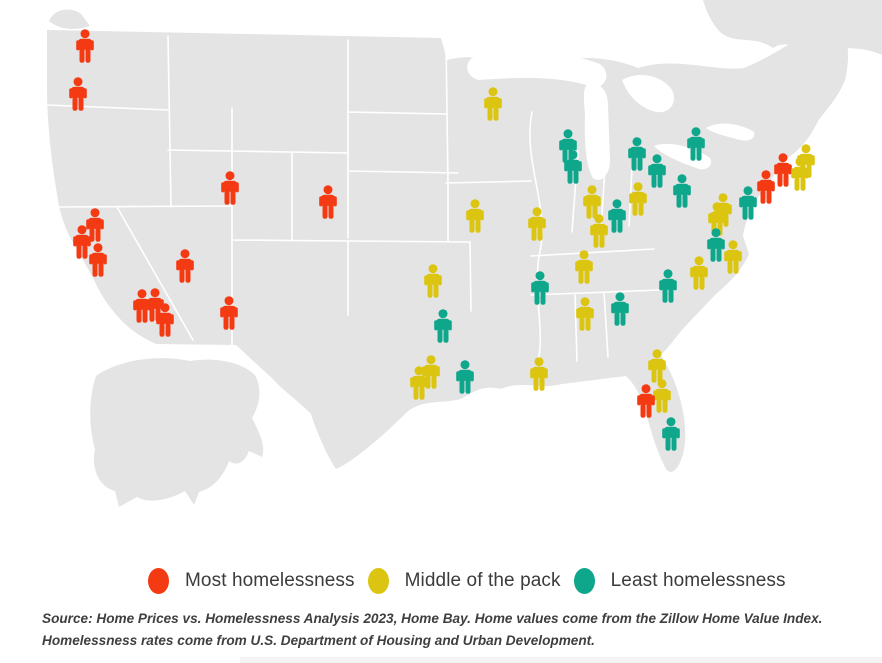 The width and height of the screenshot is (882, 663). I want to click on legend-label-most: Most homelessness, so click(270, 580).